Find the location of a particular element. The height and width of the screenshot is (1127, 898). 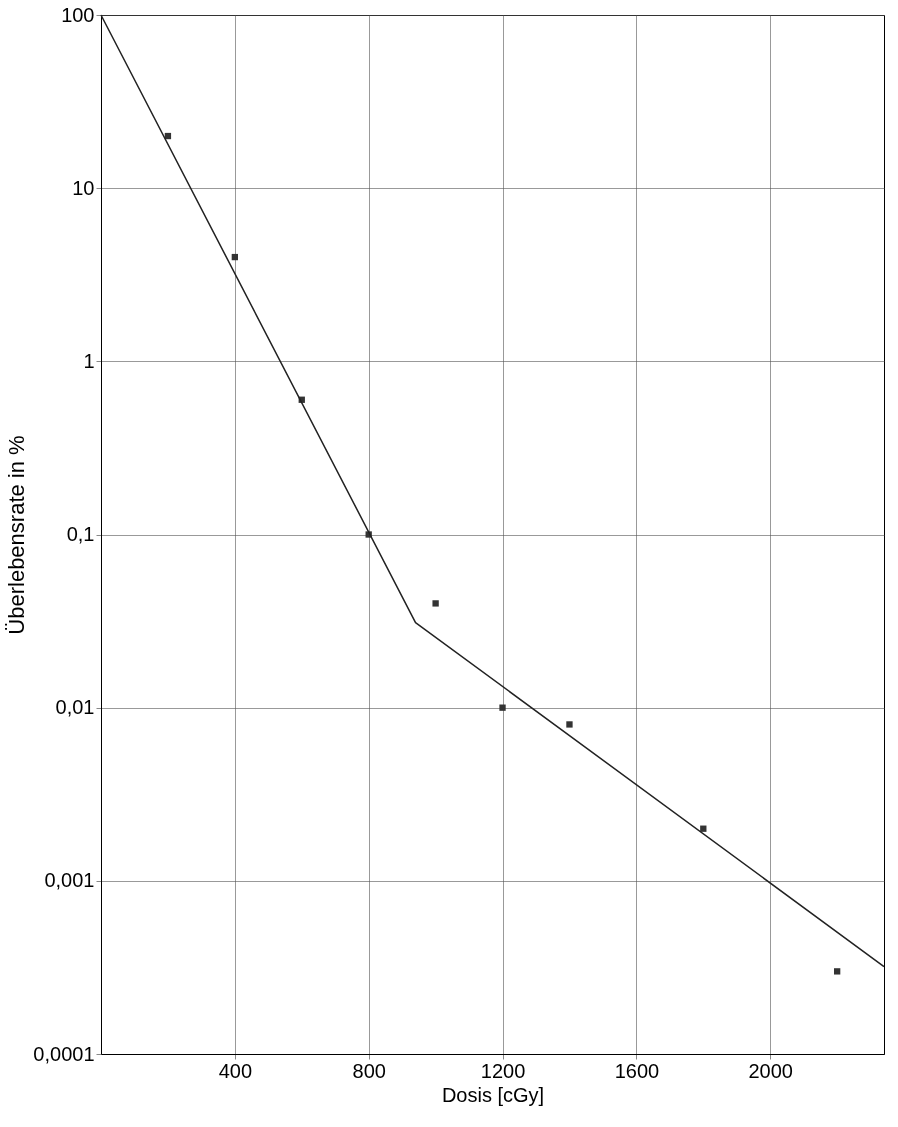

x-tick-label: 2000 is located at coordinates (770, 1070).